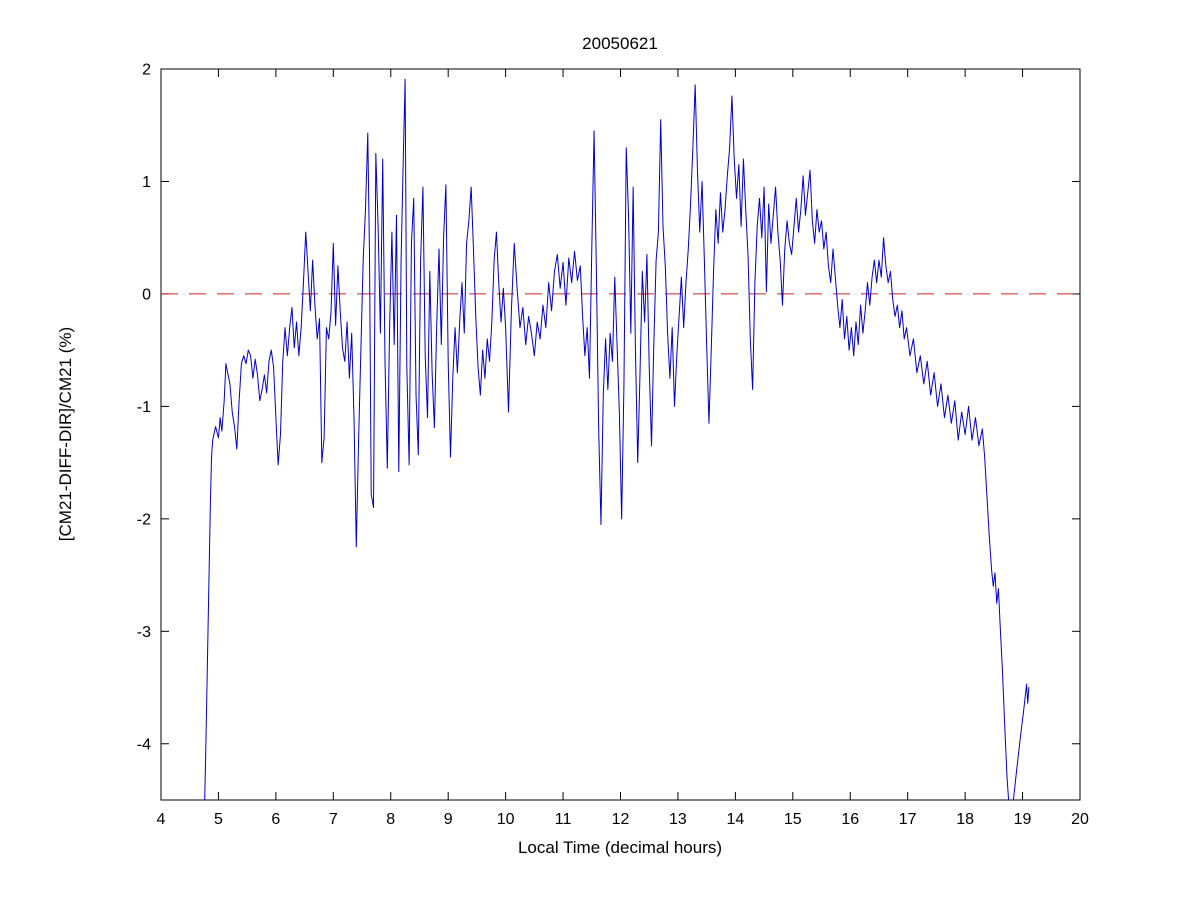 The height and width of the screenshot is (900, 1200). I want to click on y-tick-label: -3, so click(144, 632).